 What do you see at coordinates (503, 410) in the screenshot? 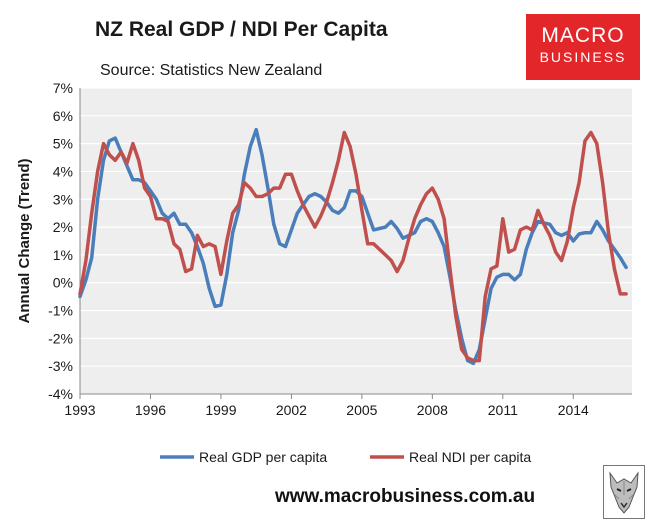
I see `x-tick-label: 2011` at bounding box center [503, 410].